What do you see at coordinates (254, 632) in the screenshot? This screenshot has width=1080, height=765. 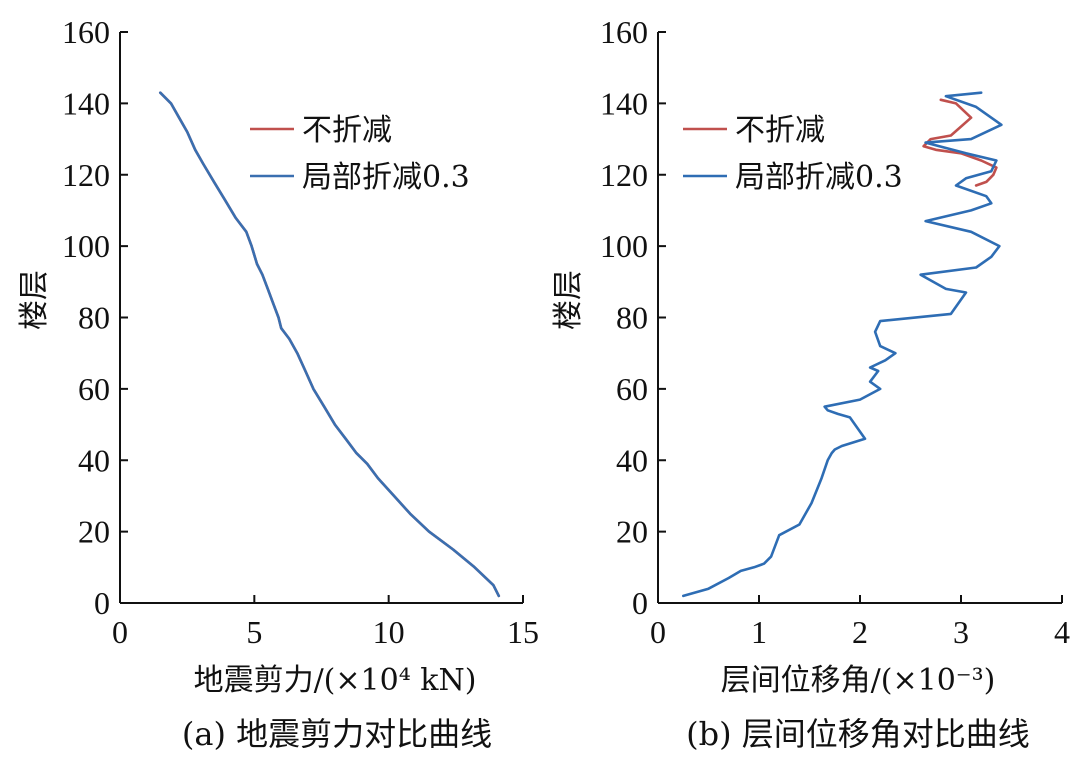 I see `x-tick-label: 5` at bounding box center [254, 632].